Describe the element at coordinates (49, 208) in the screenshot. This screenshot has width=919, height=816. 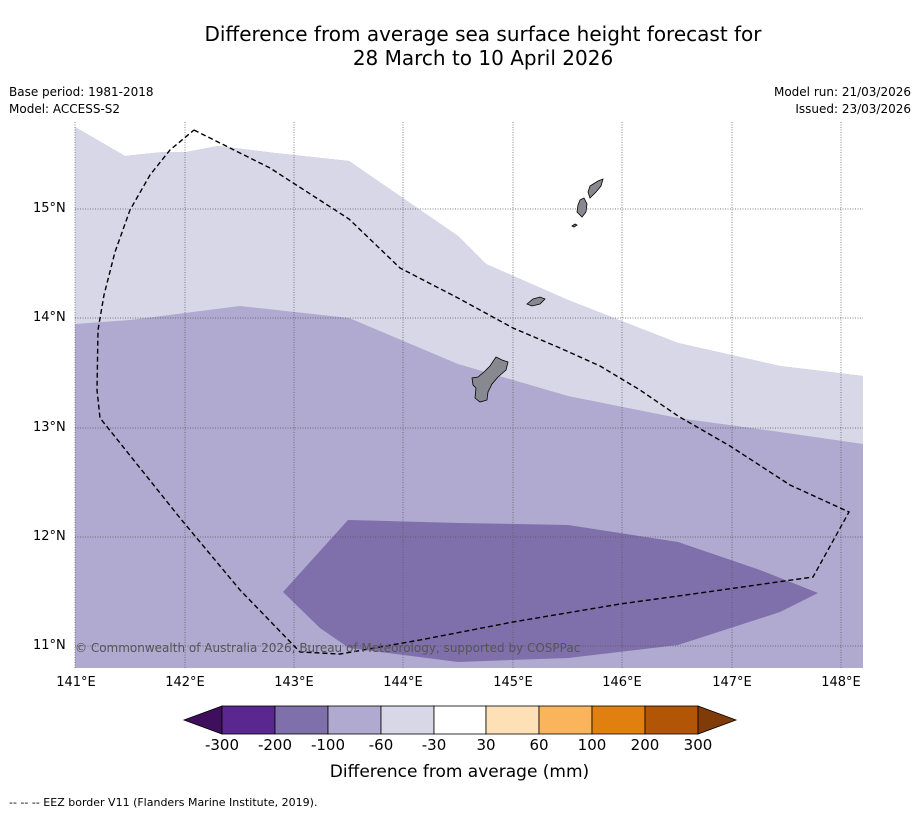
I see `lat-label-15n: 15°N` at that location.